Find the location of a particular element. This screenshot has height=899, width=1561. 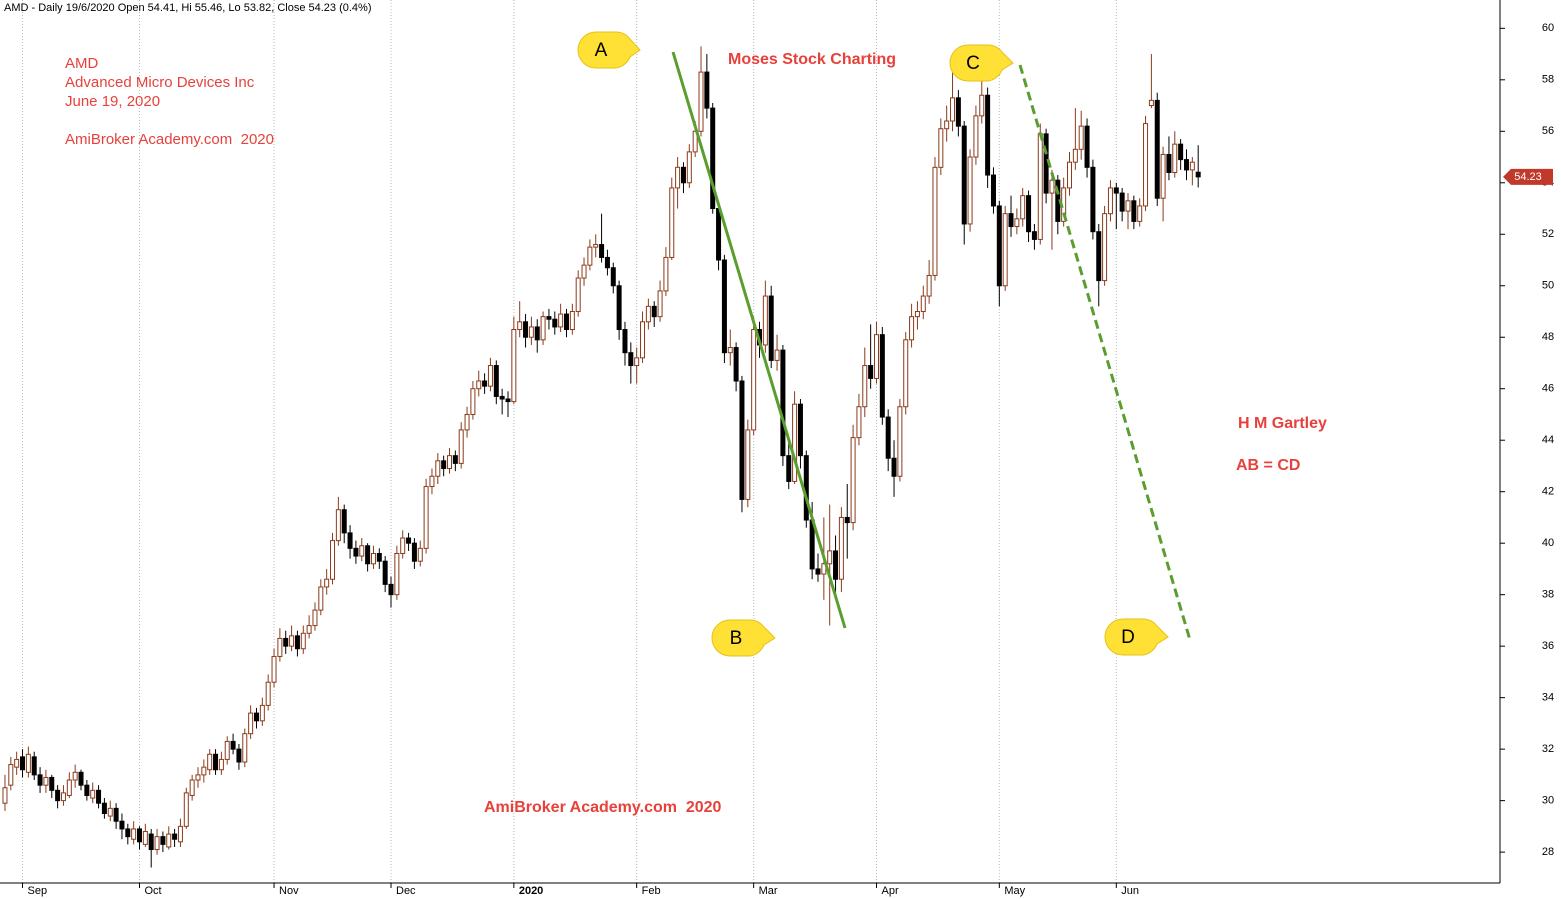

x-tick-label: May is located at coordinates (1014, 891).